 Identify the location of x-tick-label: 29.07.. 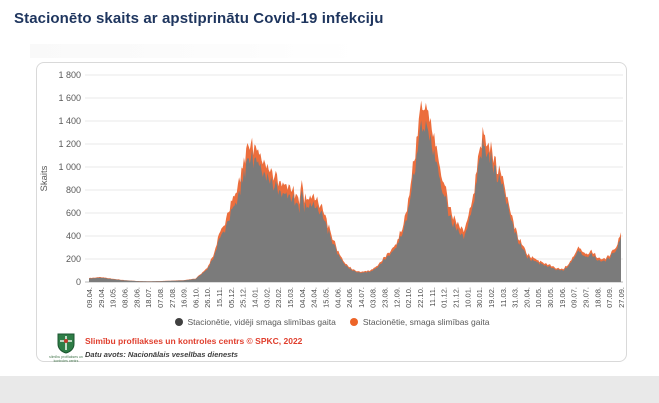
(586, 297).